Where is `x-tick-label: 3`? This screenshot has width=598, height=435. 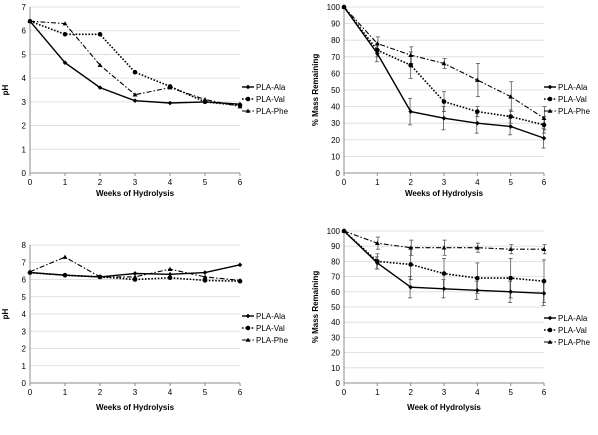 x-tick-label: 3 is located at coordinates (135, 392).